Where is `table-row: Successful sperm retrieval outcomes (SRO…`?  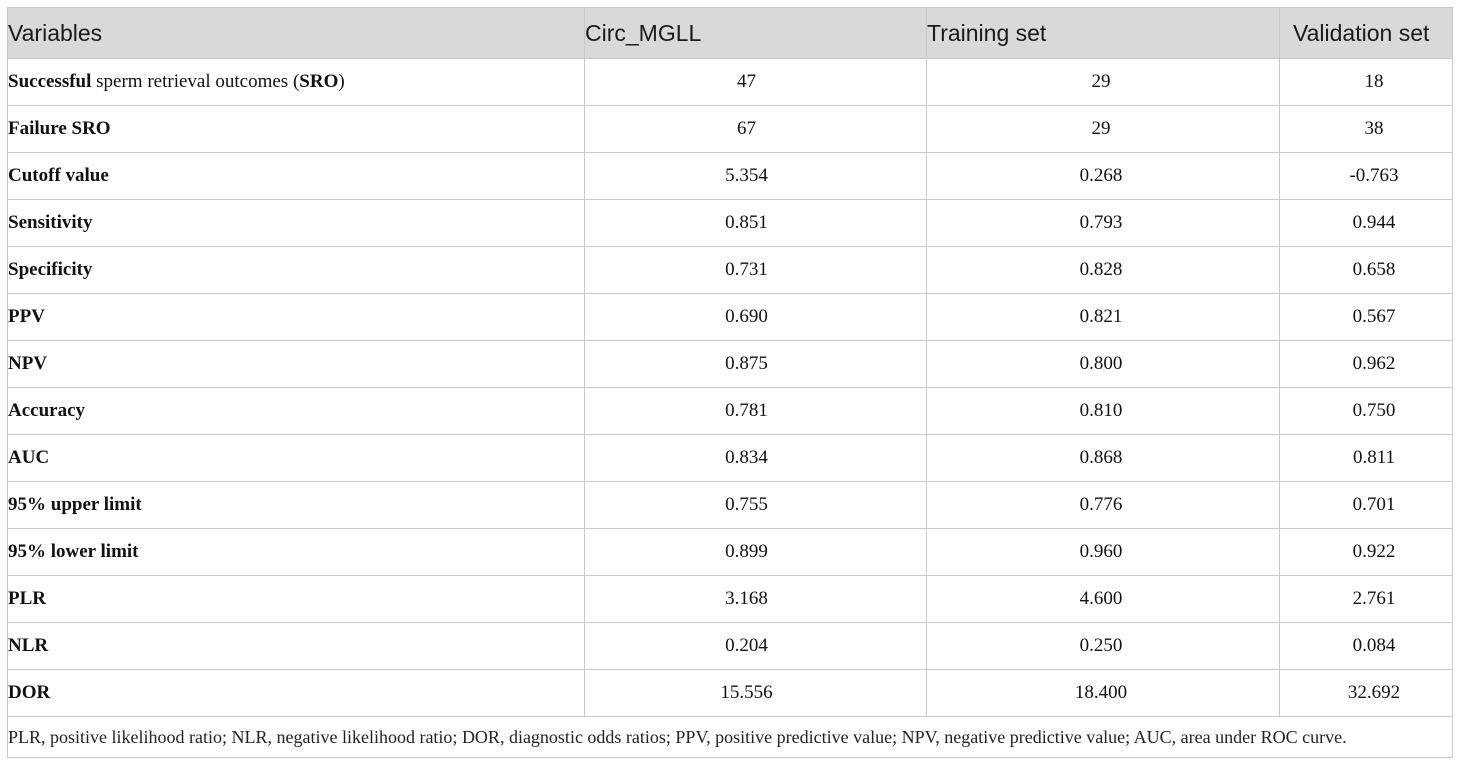
table-row: Successful sperm retrieval outcomes (SRO… is located at coordinates (730, 82).